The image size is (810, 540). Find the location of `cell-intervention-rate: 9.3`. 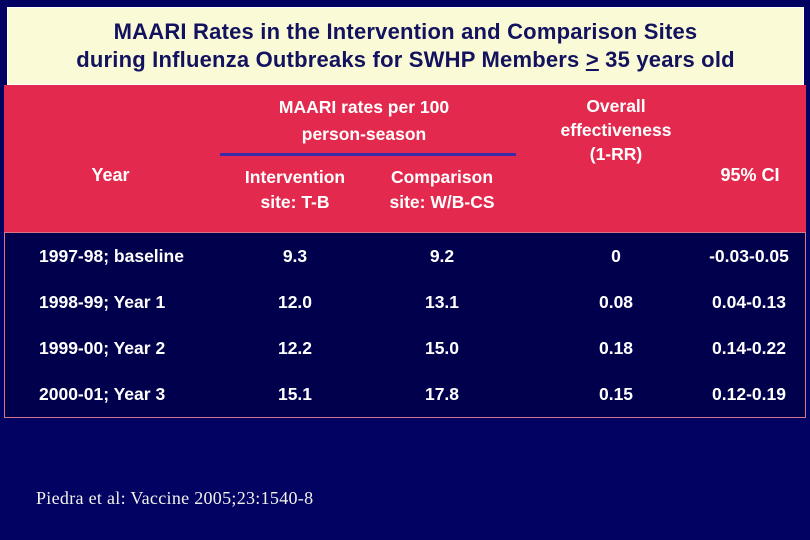

cell-intervention-rate: 9.3 is located at coordinates (295, 255).